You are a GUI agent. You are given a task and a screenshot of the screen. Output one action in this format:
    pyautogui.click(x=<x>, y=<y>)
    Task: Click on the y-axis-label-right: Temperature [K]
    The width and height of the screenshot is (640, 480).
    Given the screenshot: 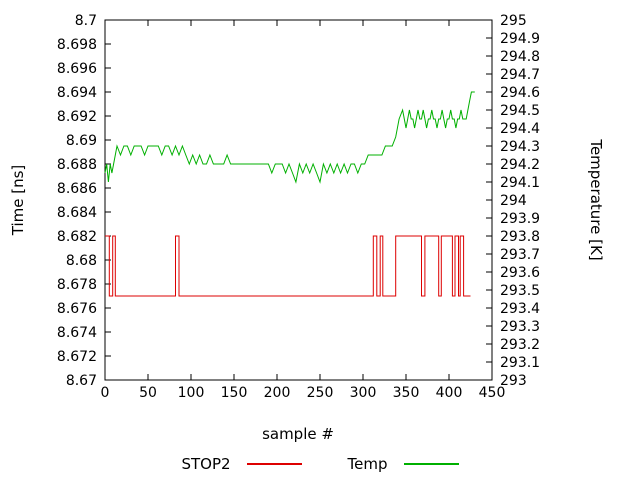 What is the action you would take?
    pyautogui.click(x=596, y=200)
    